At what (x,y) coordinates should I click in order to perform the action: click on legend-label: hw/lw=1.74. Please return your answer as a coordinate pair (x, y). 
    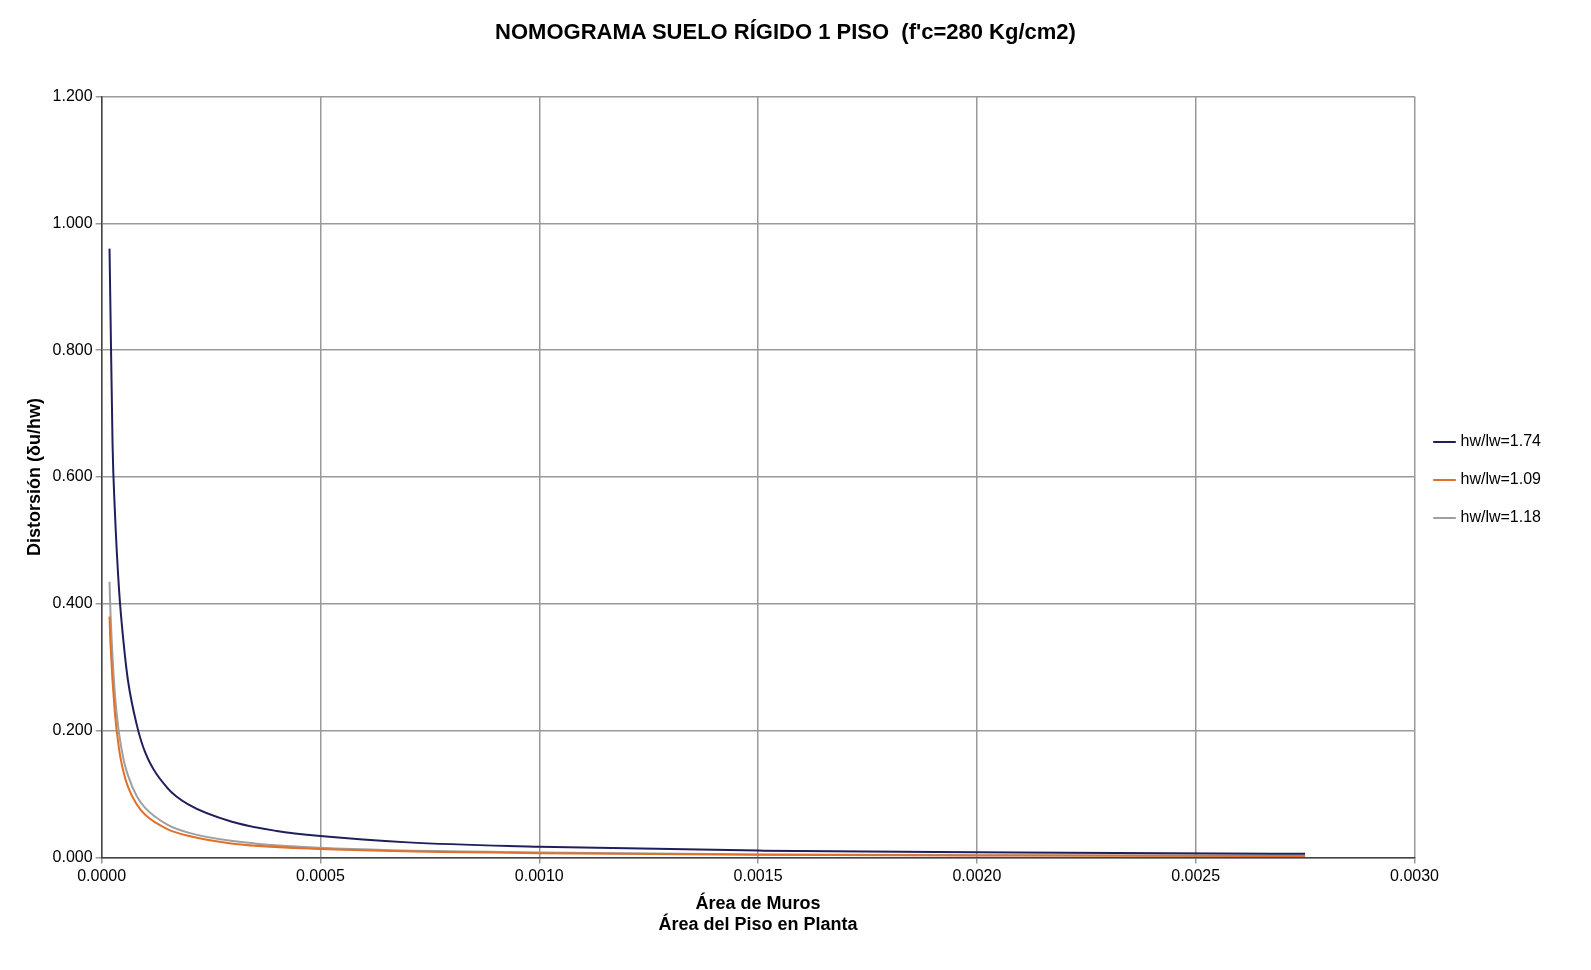
    Looking at the image, I should click on (1501, 441).